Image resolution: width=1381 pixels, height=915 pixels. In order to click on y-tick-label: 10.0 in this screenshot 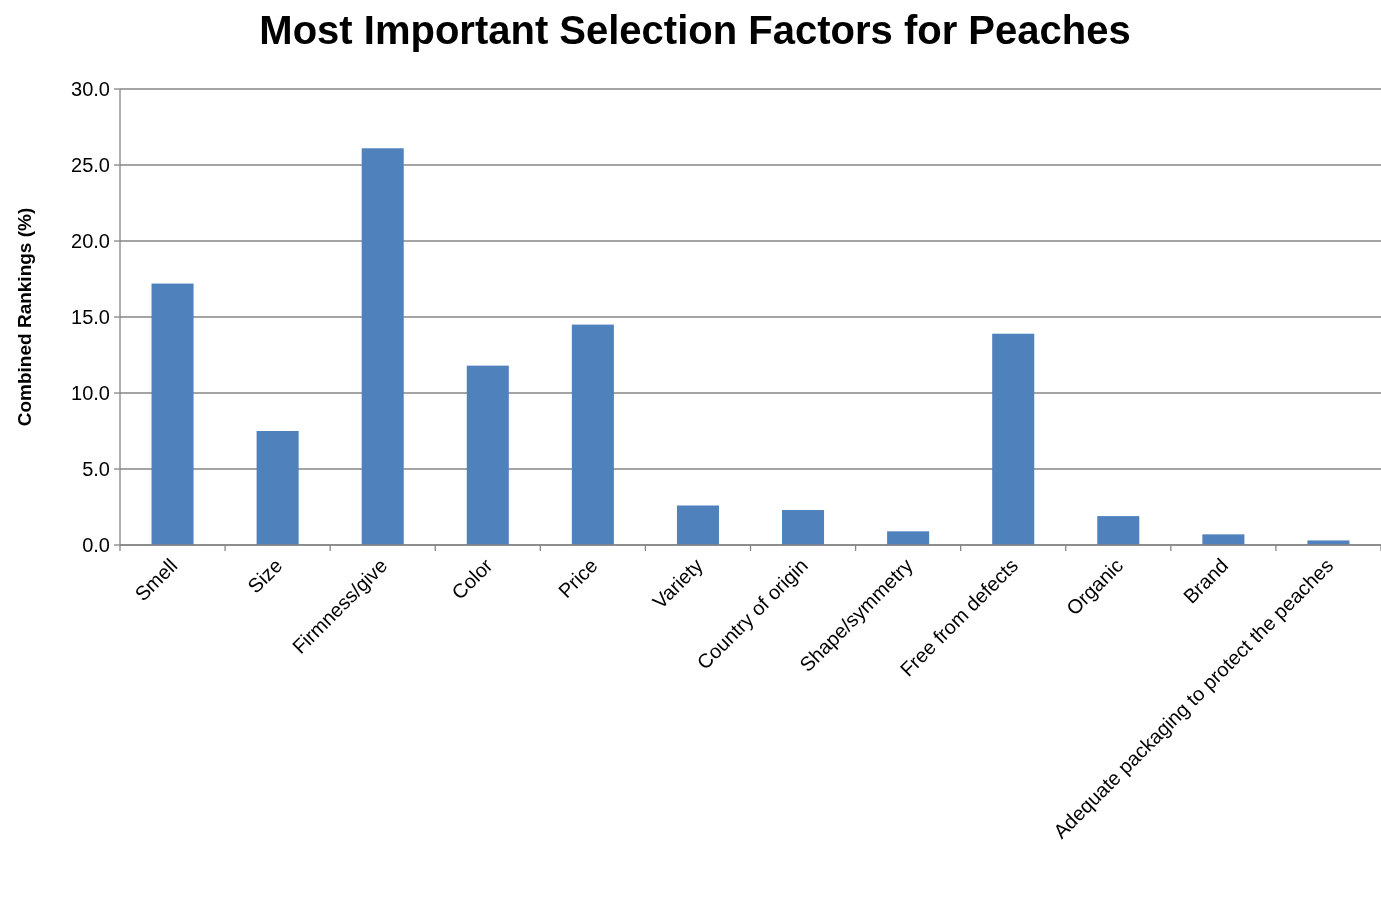, I will do `click(90, 393)`.